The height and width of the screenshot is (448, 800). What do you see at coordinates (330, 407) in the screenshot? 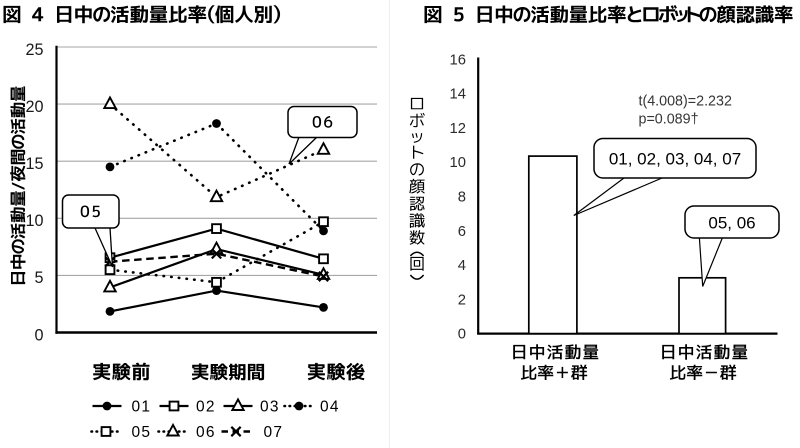
I see `svg-text: 04` at bounding box center [330, 407].